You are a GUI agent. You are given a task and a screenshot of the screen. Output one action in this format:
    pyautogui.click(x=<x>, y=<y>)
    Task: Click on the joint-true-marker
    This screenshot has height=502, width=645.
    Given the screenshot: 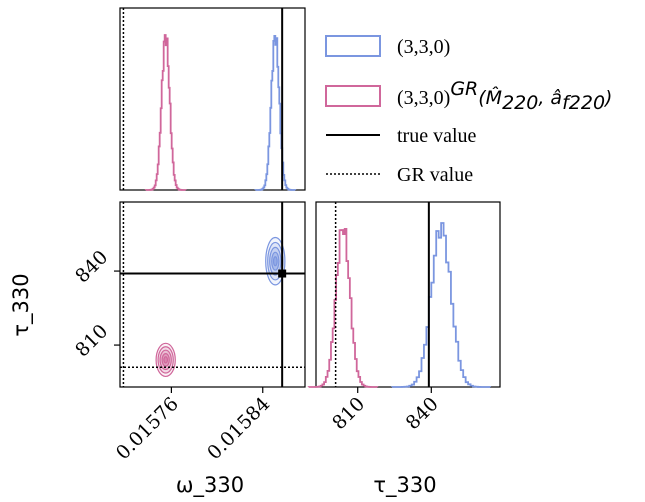 What is the action you would take?
    pyautogui.click(x=282, y=273)
    